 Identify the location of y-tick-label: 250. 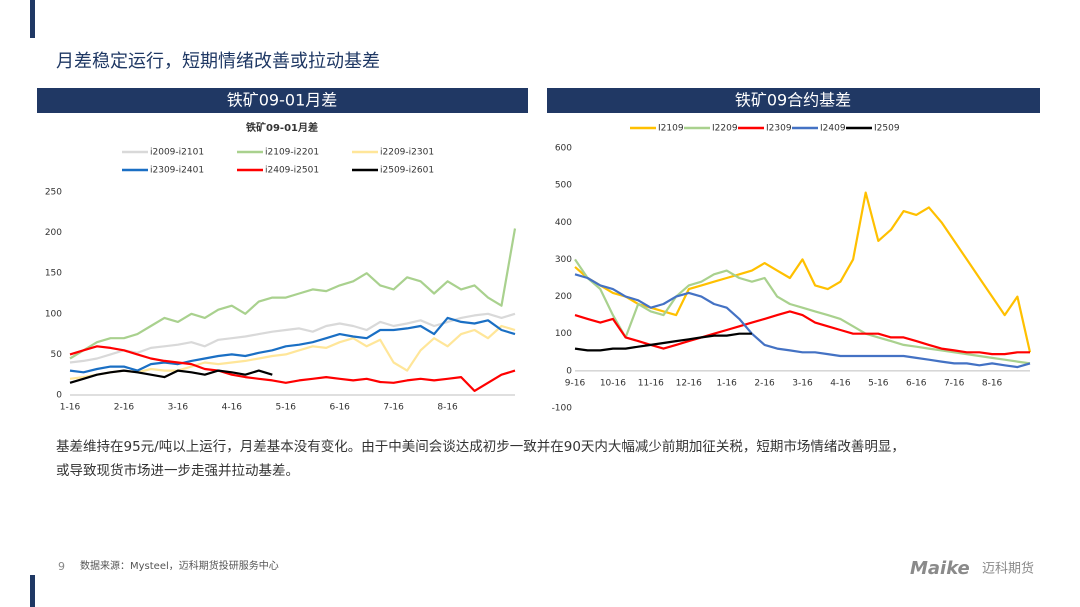
(53, 193).